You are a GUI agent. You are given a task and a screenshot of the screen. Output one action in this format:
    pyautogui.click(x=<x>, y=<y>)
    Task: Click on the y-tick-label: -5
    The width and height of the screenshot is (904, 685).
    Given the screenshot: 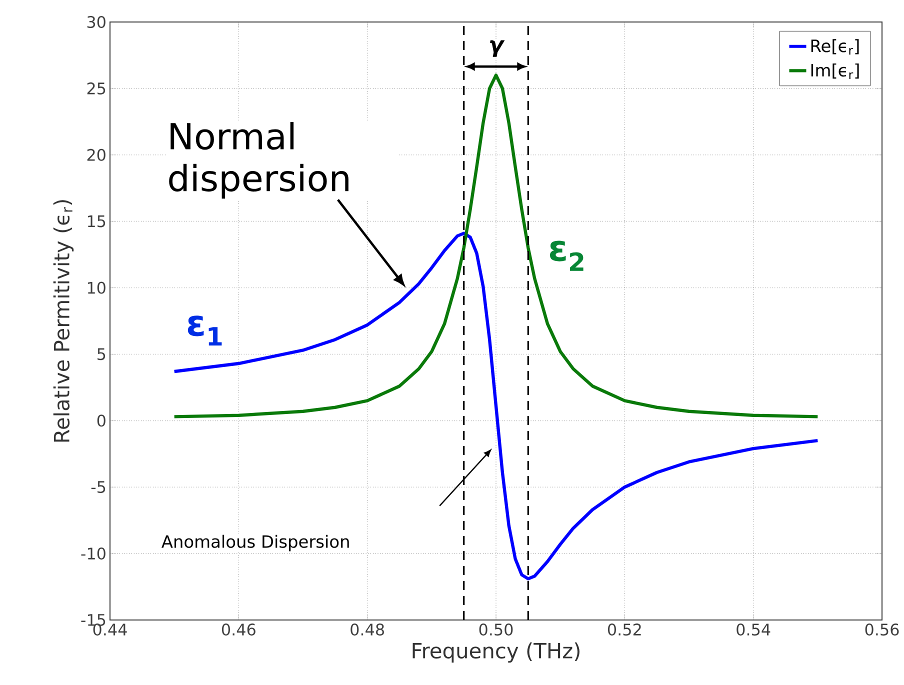 What is the action you would take?
    pyautogui.click(x=98, y=487)
    